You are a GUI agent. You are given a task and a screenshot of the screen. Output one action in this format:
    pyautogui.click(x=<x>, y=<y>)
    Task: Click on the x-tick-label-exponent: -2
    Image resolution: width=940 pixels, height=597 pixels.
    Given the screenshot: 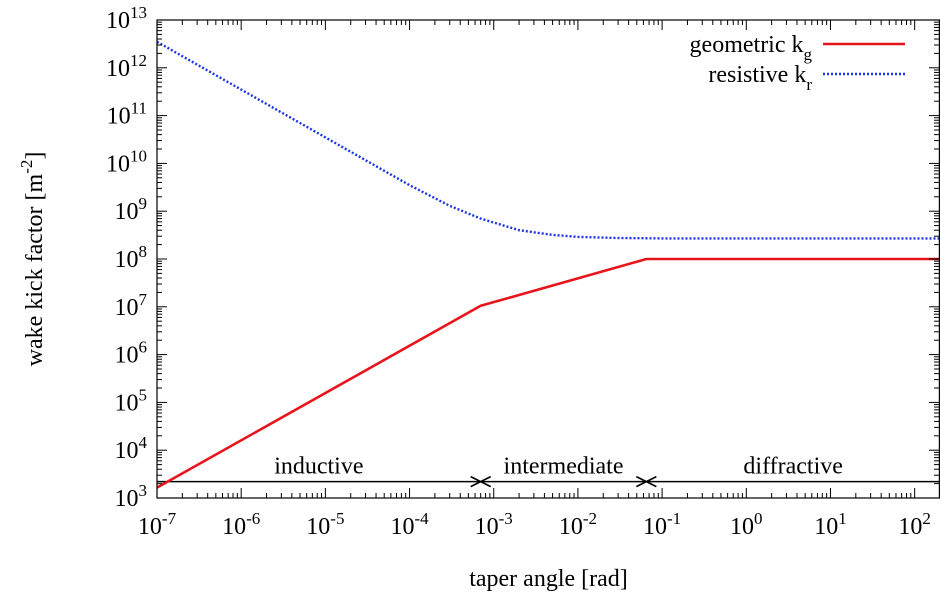 What is the action you would take?
    pyautogui.click(x=590, y=518)
    